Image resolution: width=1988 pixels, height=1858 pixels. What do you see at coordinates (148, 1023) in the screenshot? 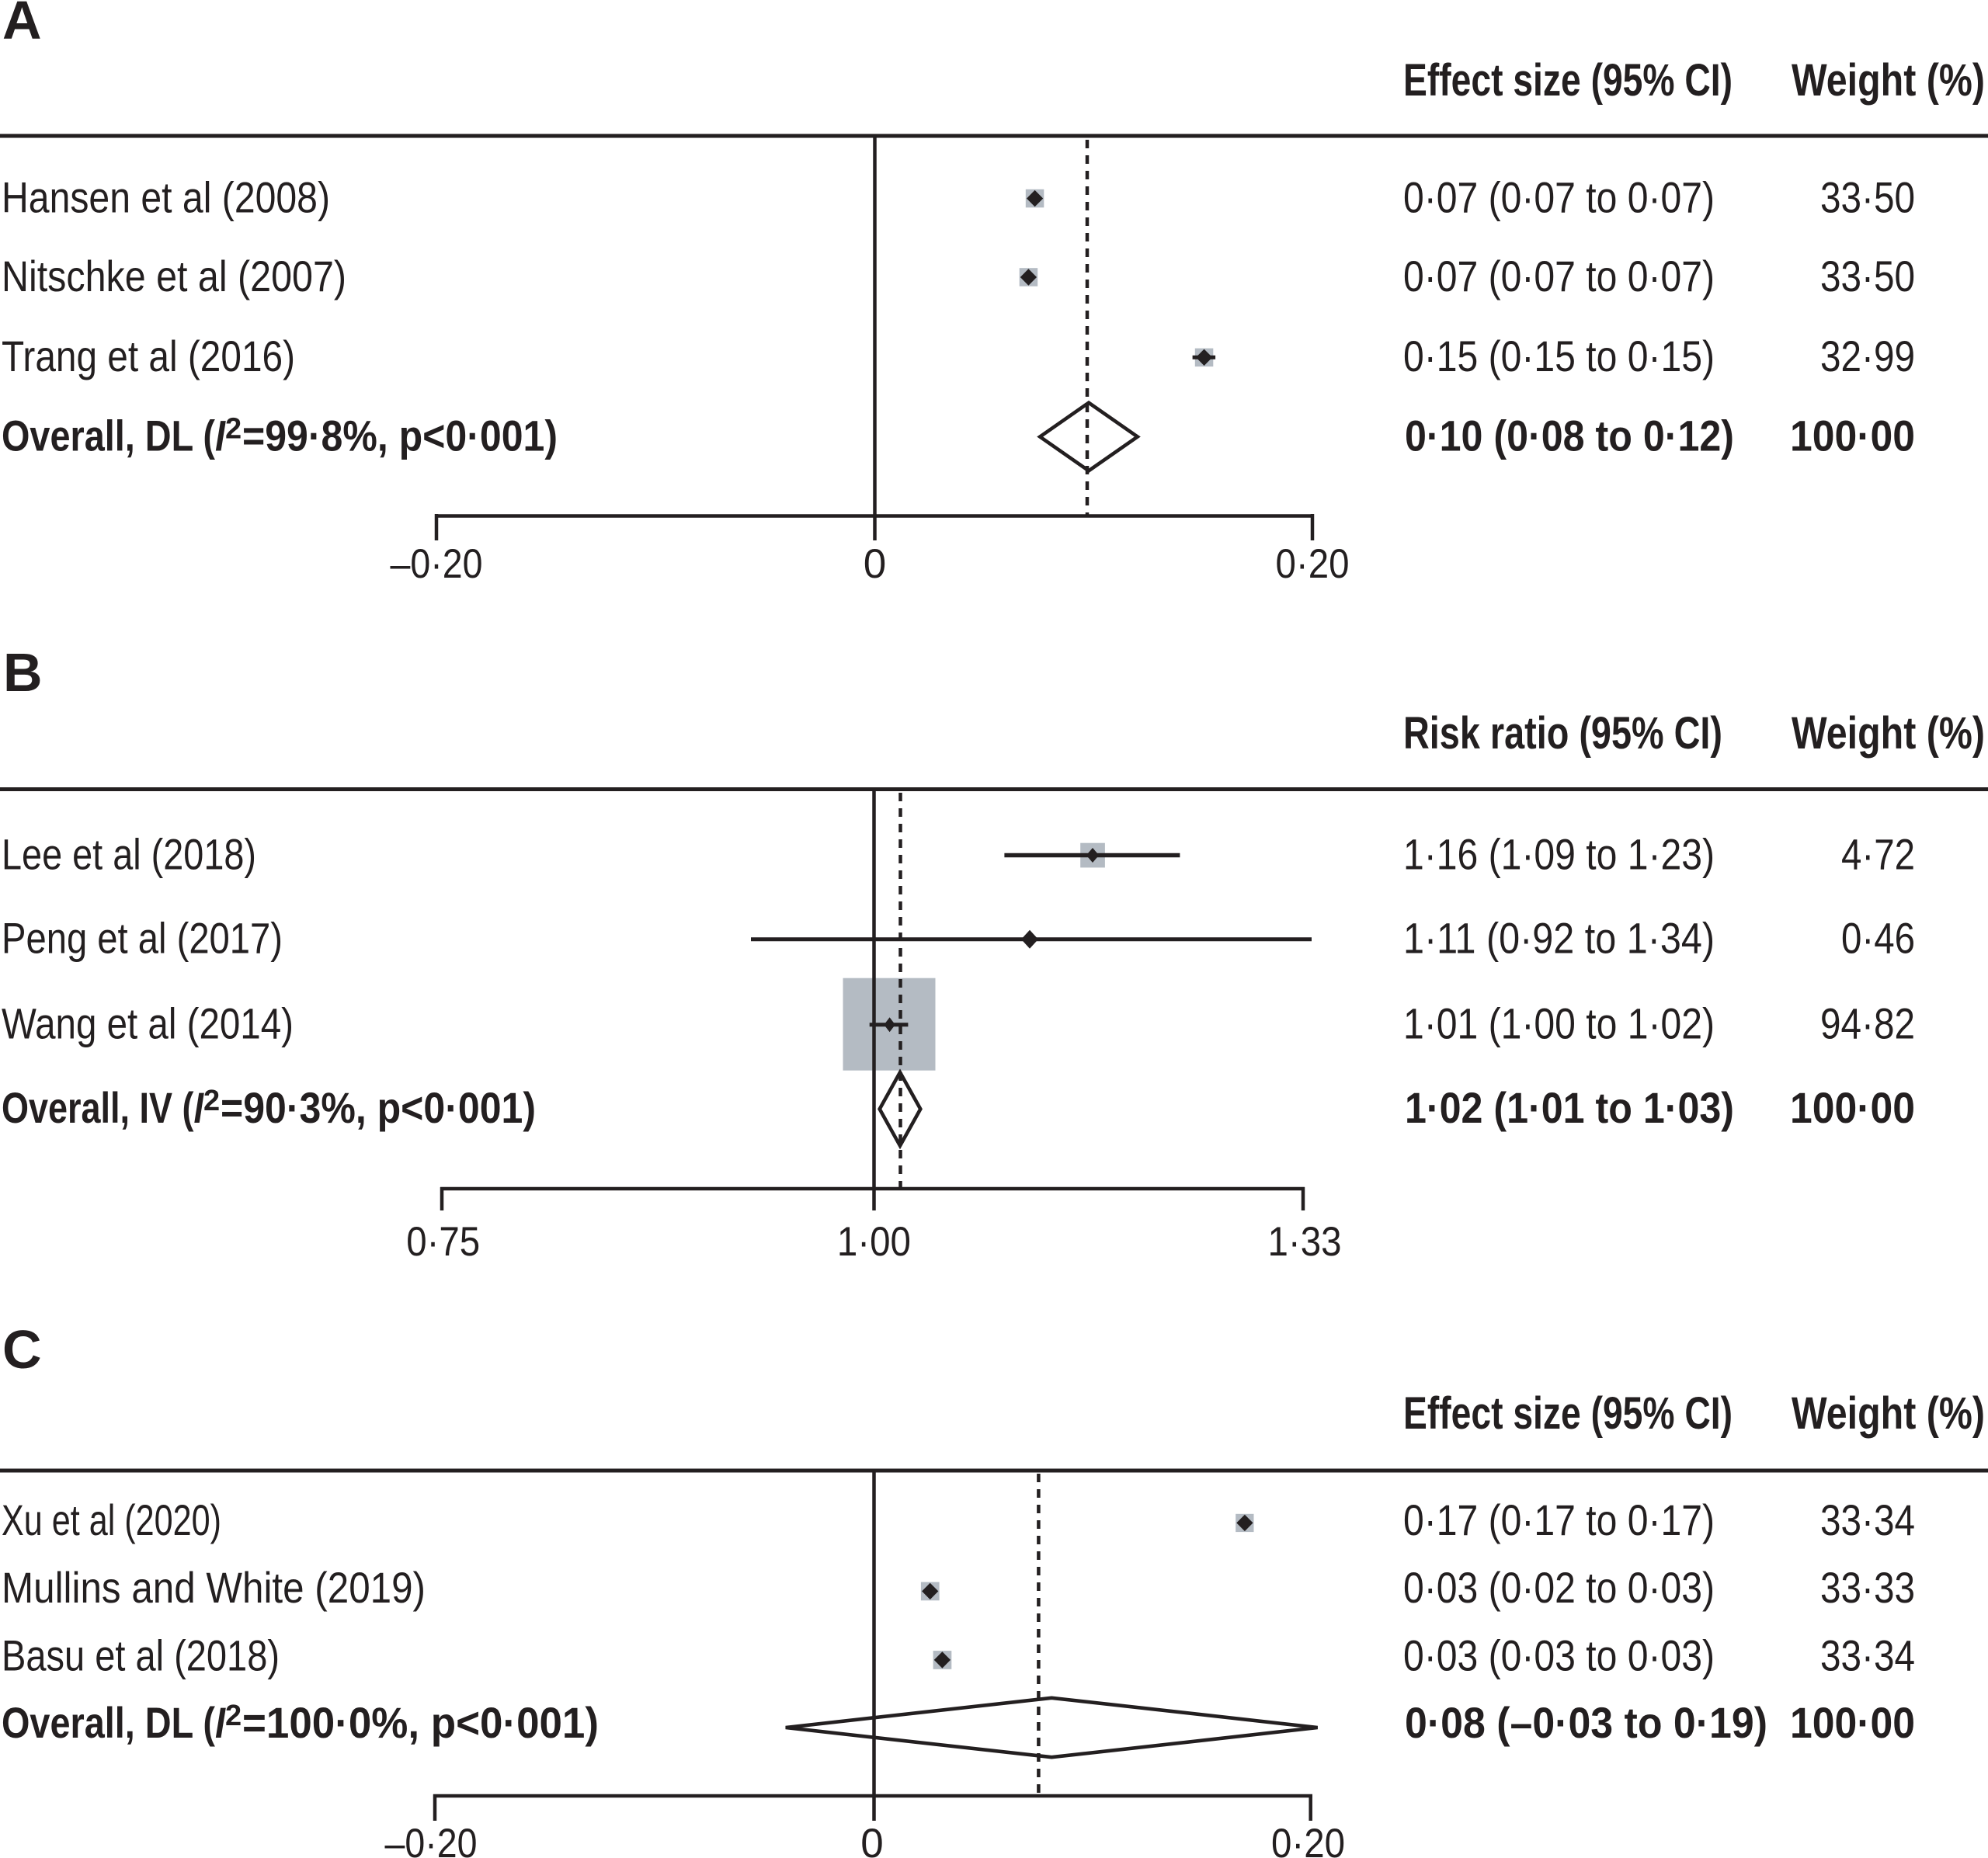
I see `svg-text: Wang et al (2014)` at bounding box center [148, 1023].